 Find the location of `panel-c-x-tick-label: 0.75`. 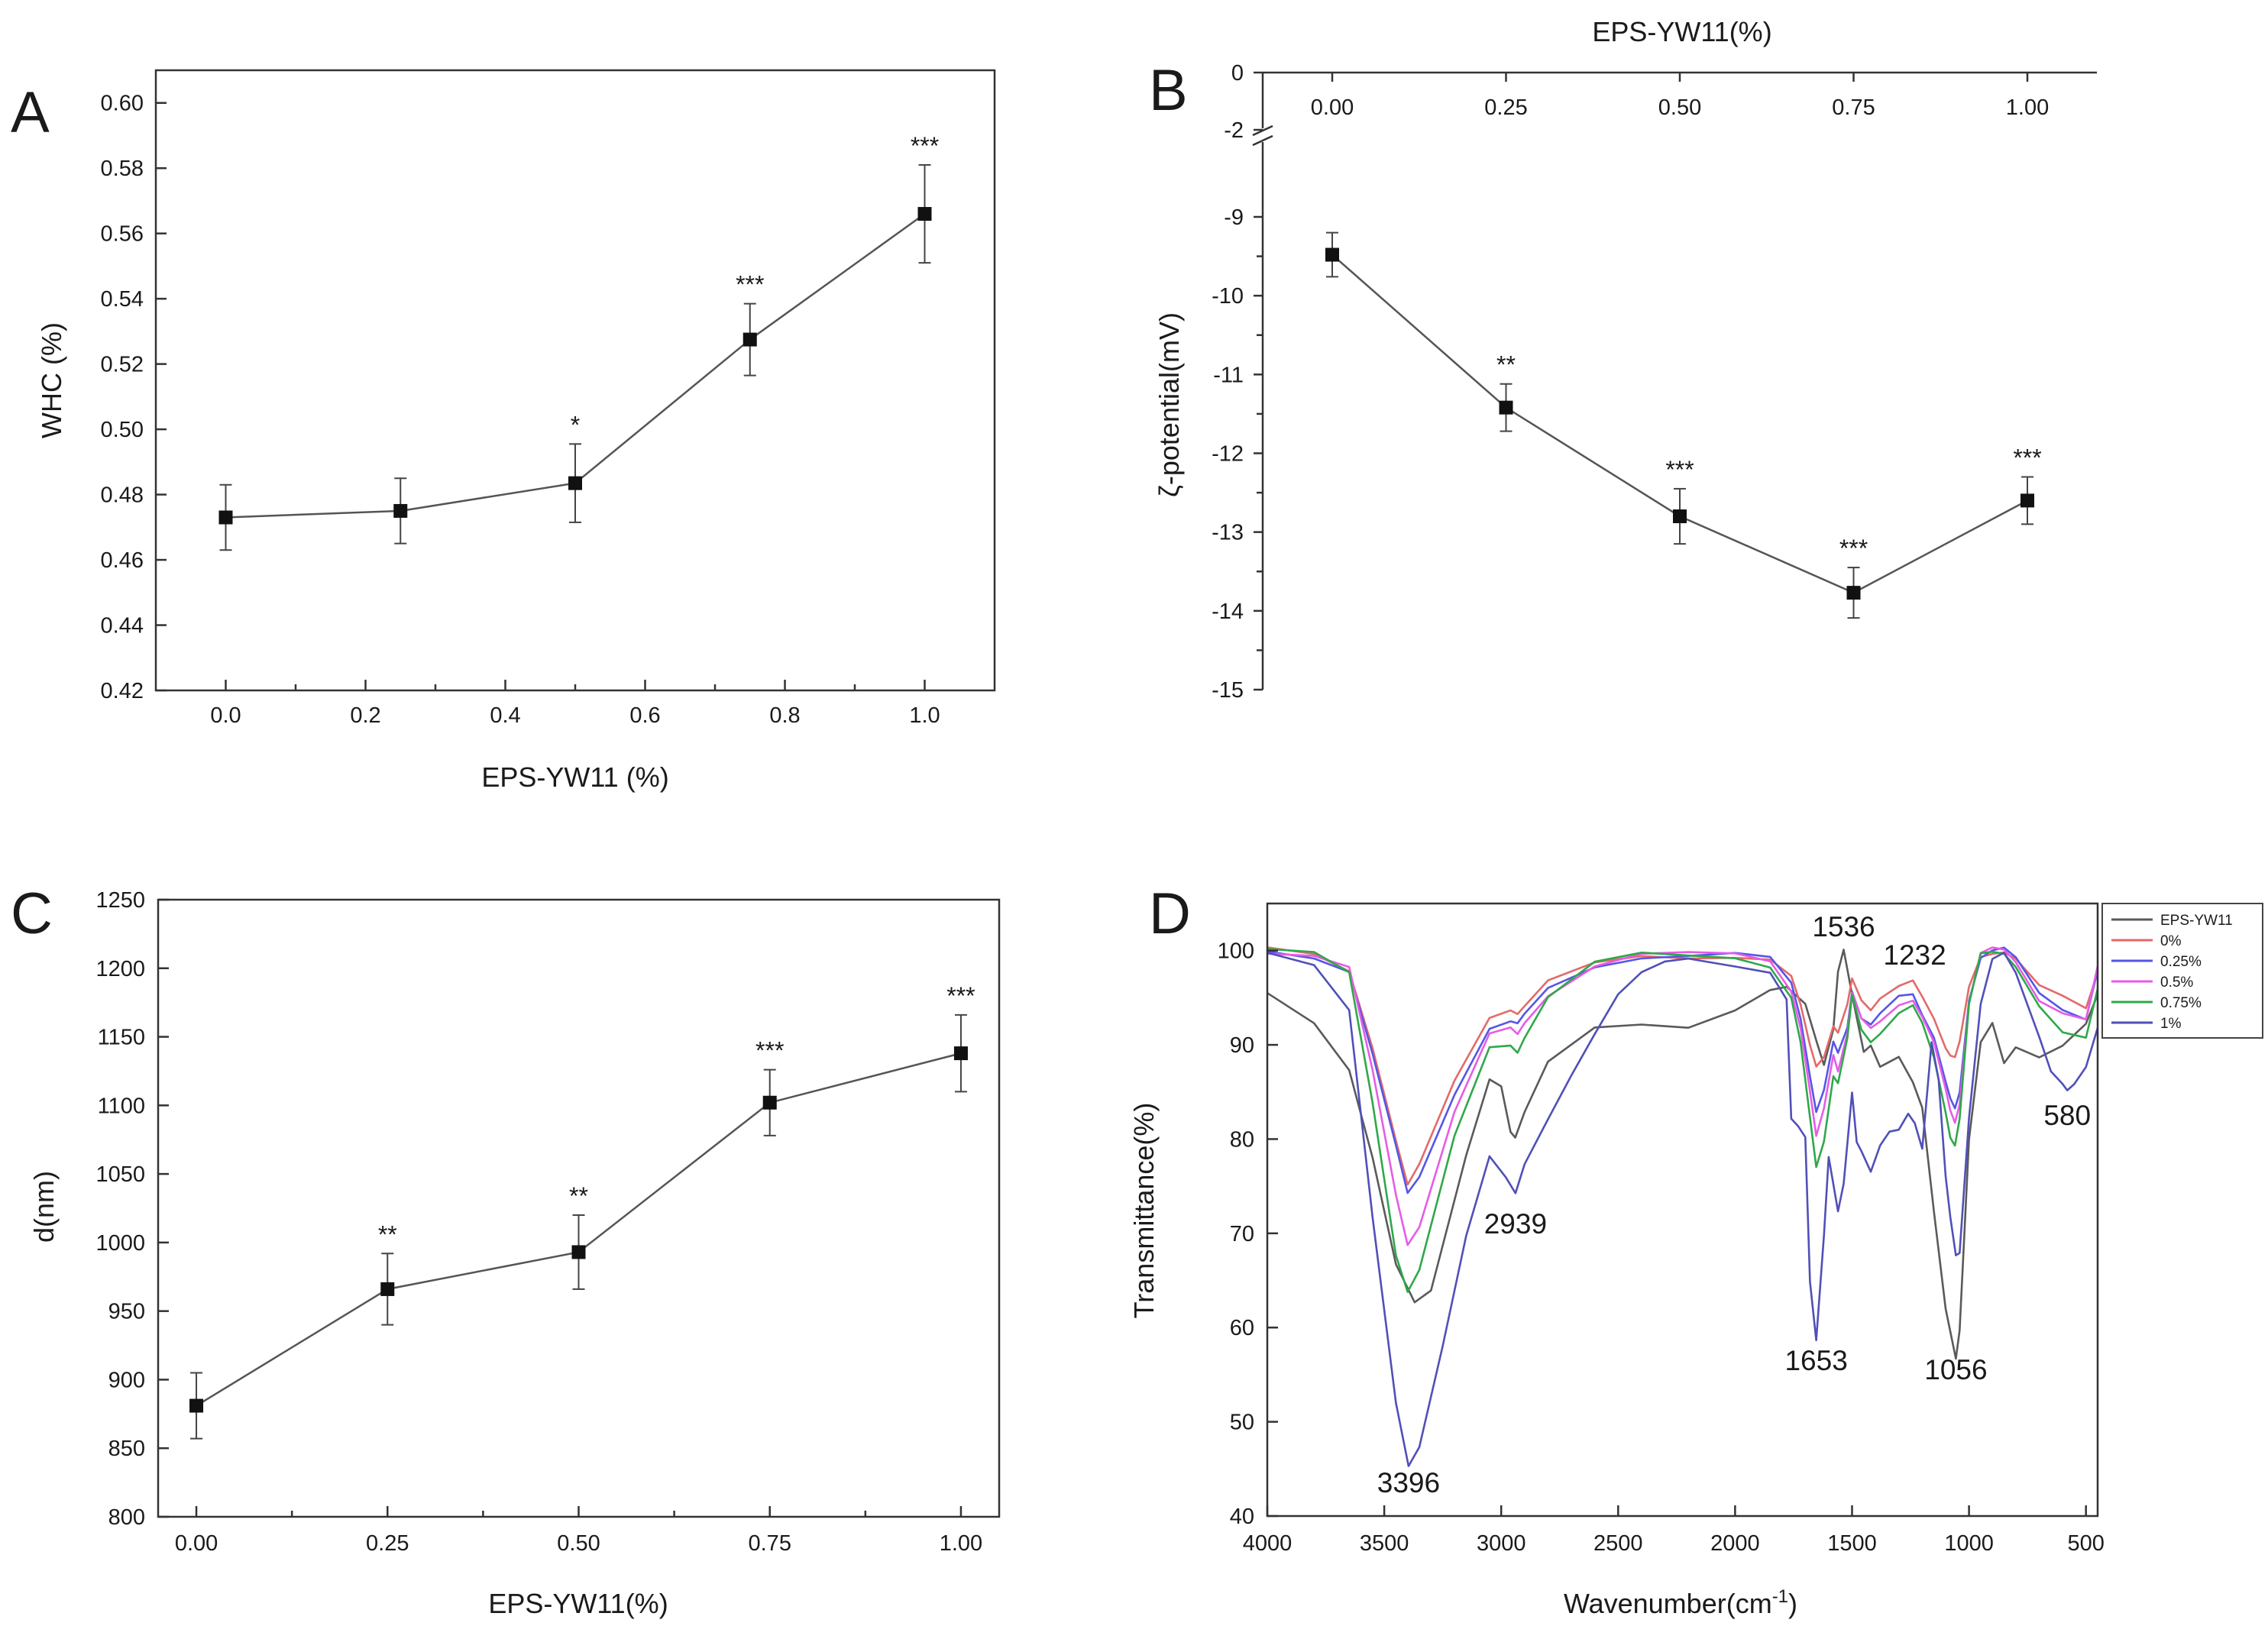

panel-c-x-tick-label: 0.75 is located at coordinates (770, 1543).